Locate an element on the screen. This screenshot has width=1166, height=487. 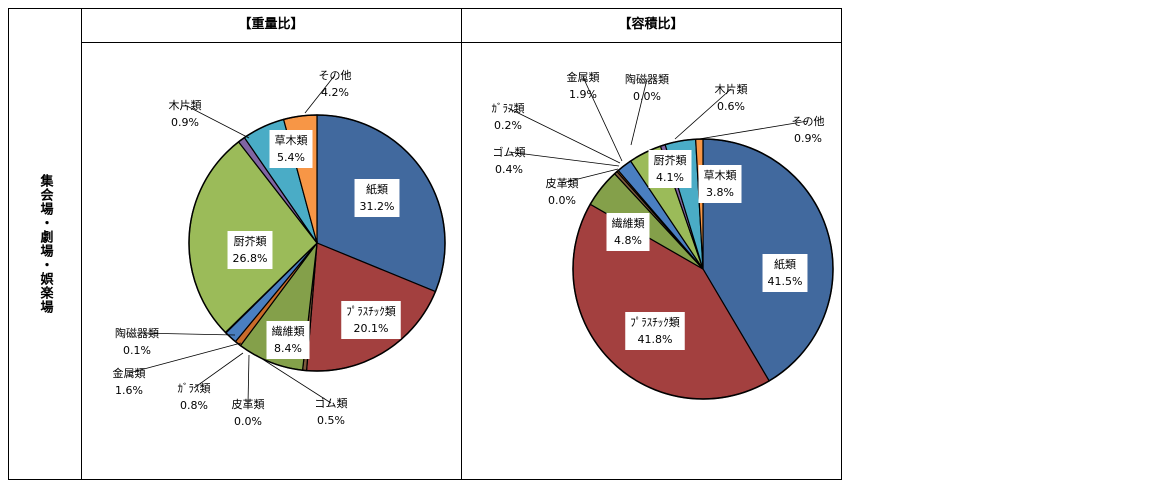
slice-label-4: ゴム類 0.4% is located at coordinates (556, 160).